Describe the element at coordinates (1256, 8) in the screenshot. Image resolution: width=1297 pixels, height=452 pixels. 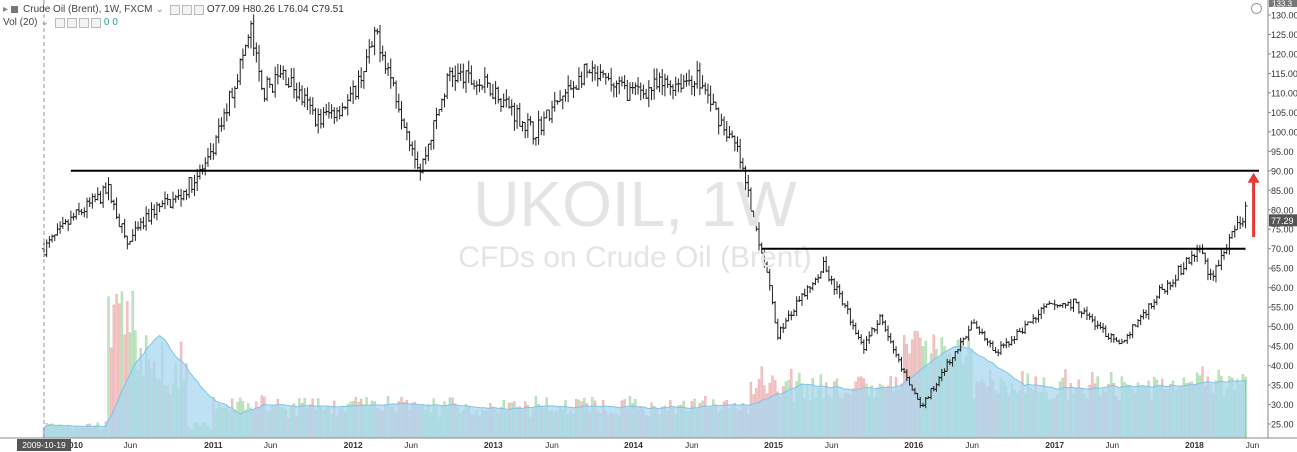
I see `scale-settings-icon` at that location.